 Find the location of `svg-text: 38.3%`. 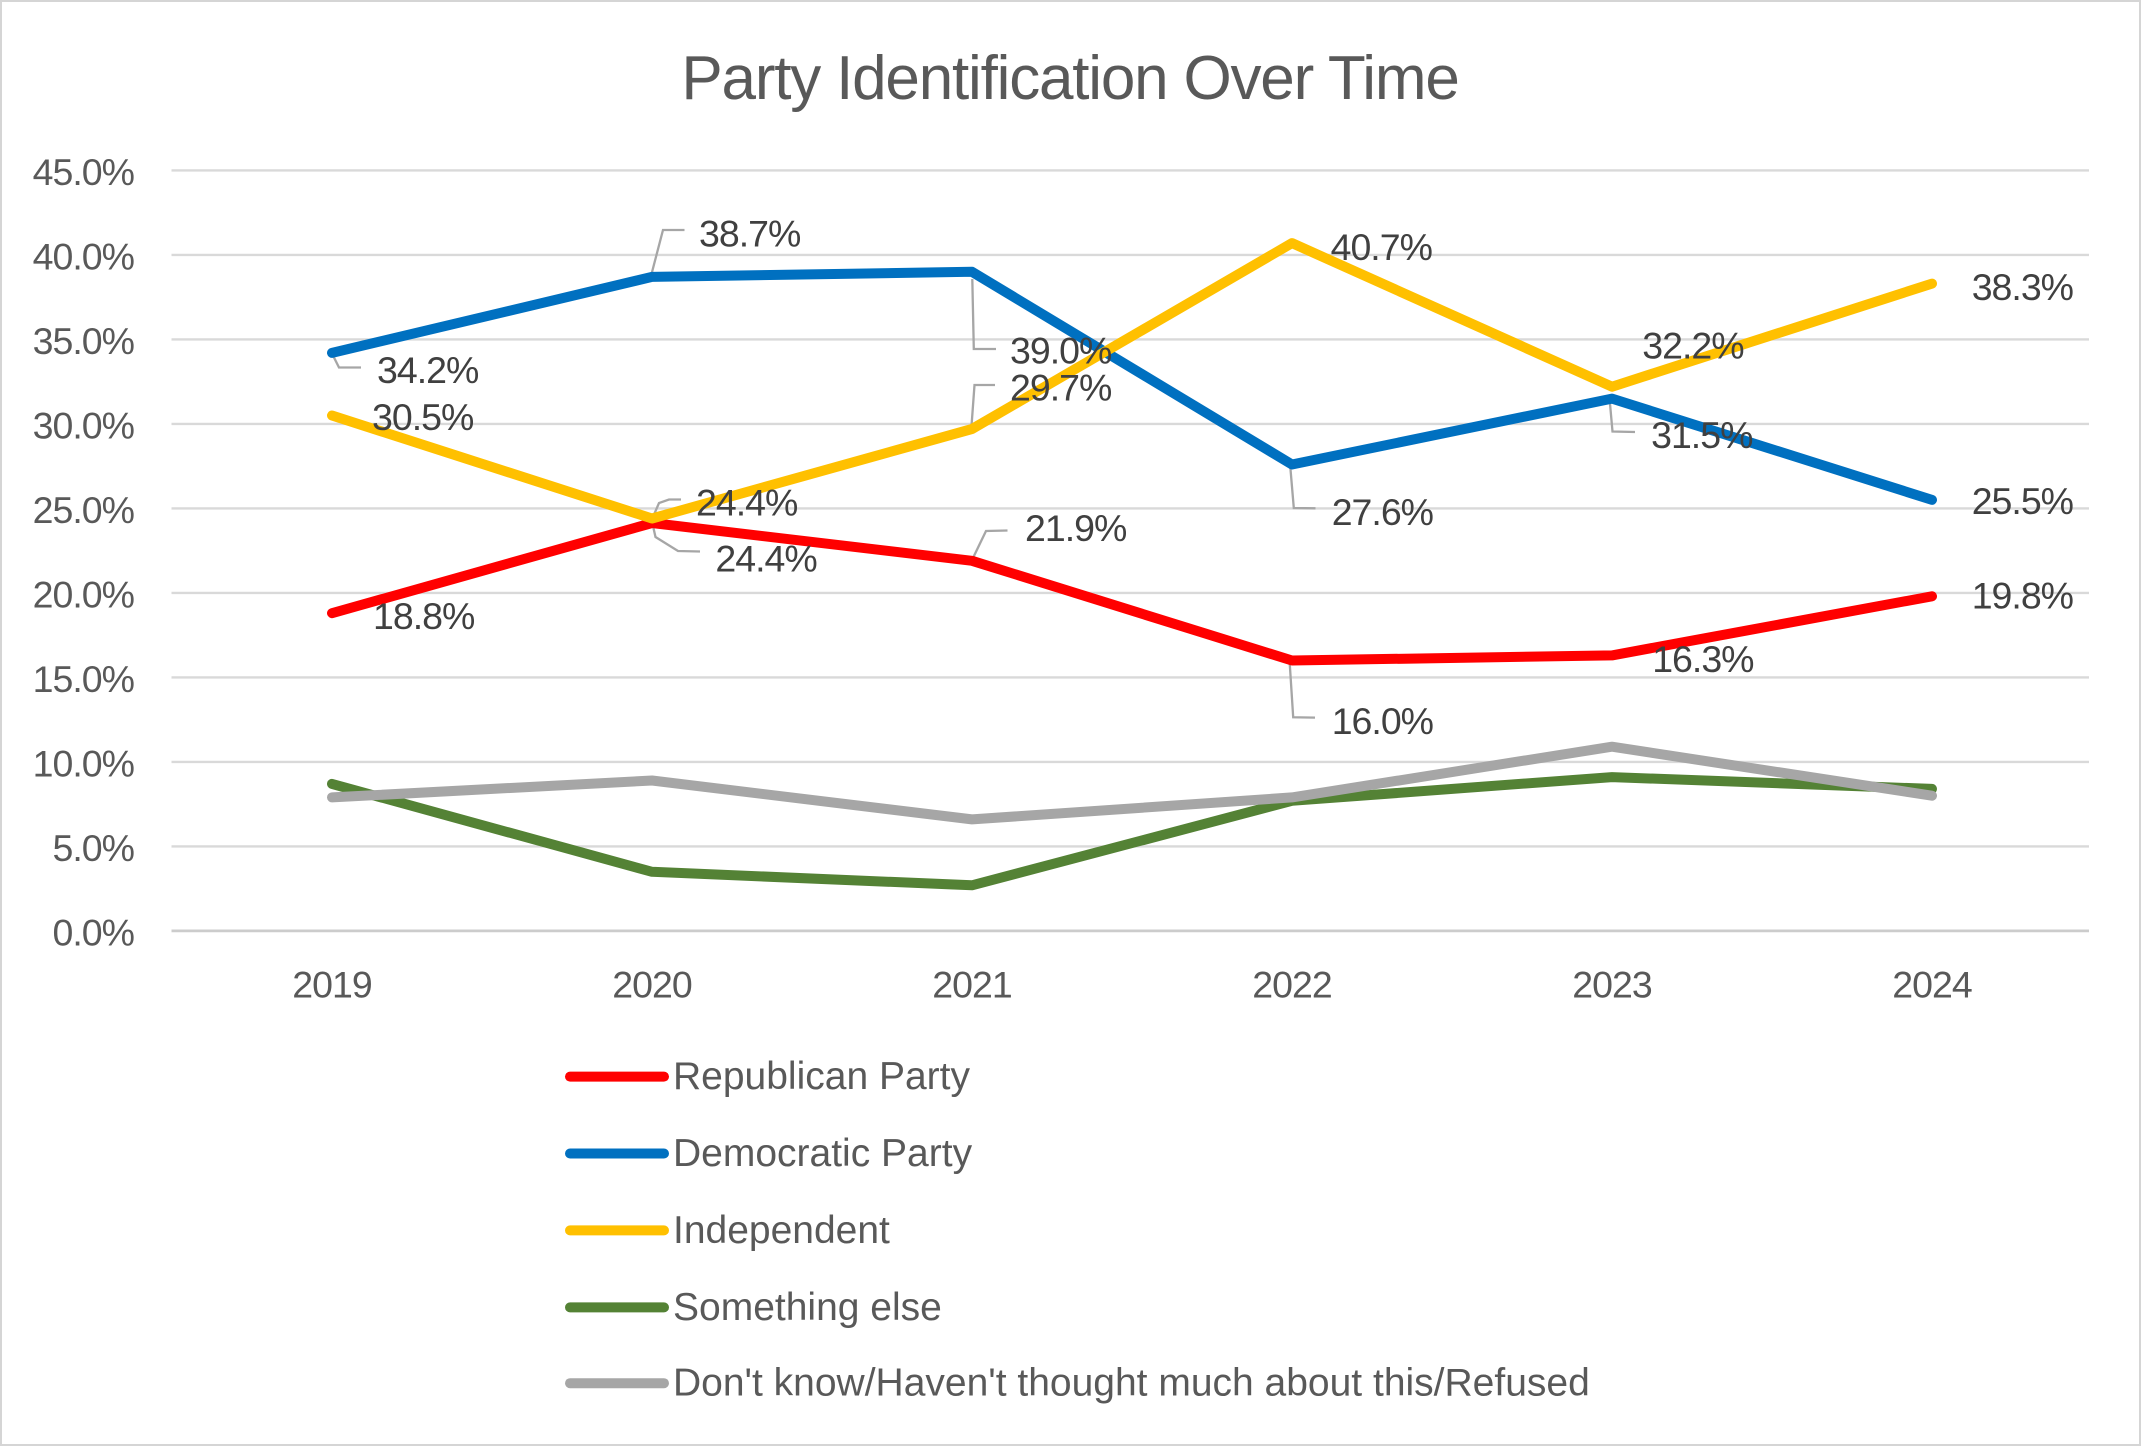

svg-text: 38.3% is located at coordinates (2022, 287).